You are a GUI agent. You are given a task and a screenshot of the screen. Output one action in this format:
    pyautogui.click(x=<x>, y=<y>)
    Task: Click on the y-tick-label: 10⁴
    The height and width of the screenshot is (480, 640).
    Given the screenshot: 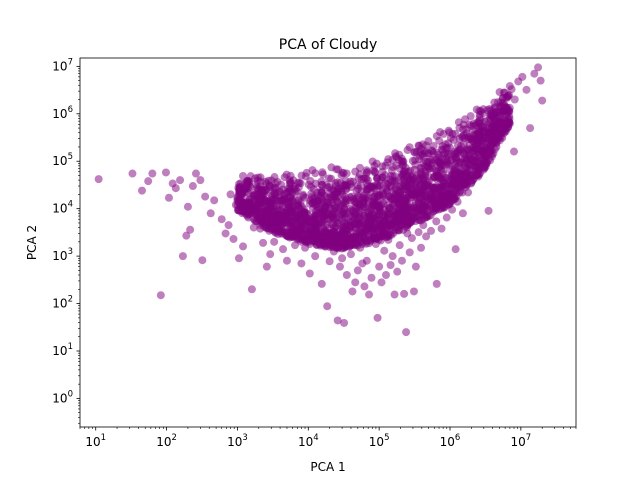 What is the action you would take?
    pyautogui.click(x=62, y=208)
    